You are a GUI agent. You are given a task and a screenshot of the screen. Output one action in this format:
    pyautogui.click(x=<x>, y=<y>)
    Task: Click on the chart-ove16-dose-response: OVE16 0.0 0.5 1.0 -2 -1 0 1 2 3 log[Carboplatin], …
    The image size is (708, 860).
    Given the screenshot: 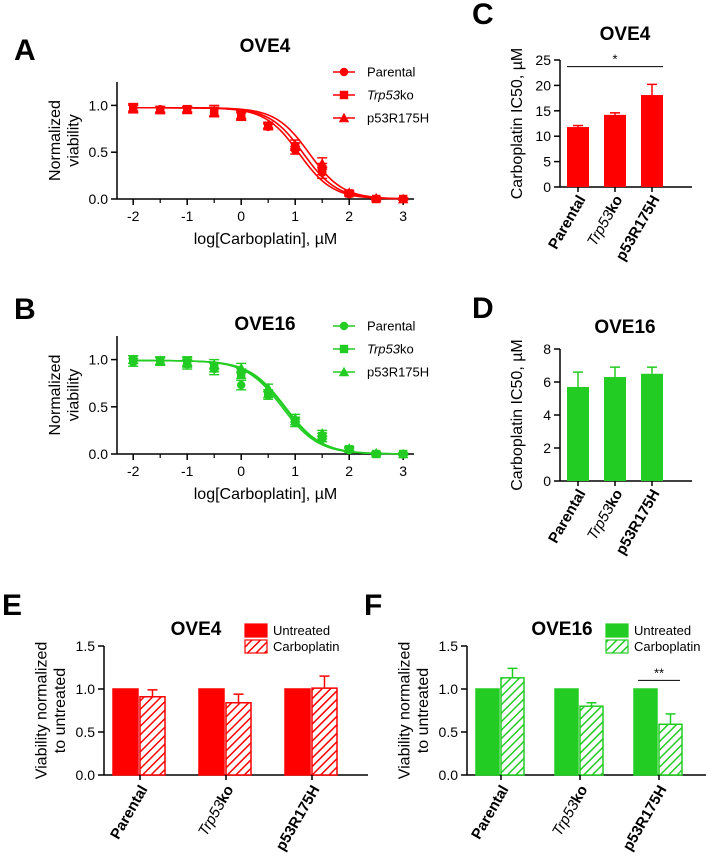 What is the action you would take?
    pyautogui.click(x=238, y=408)
    